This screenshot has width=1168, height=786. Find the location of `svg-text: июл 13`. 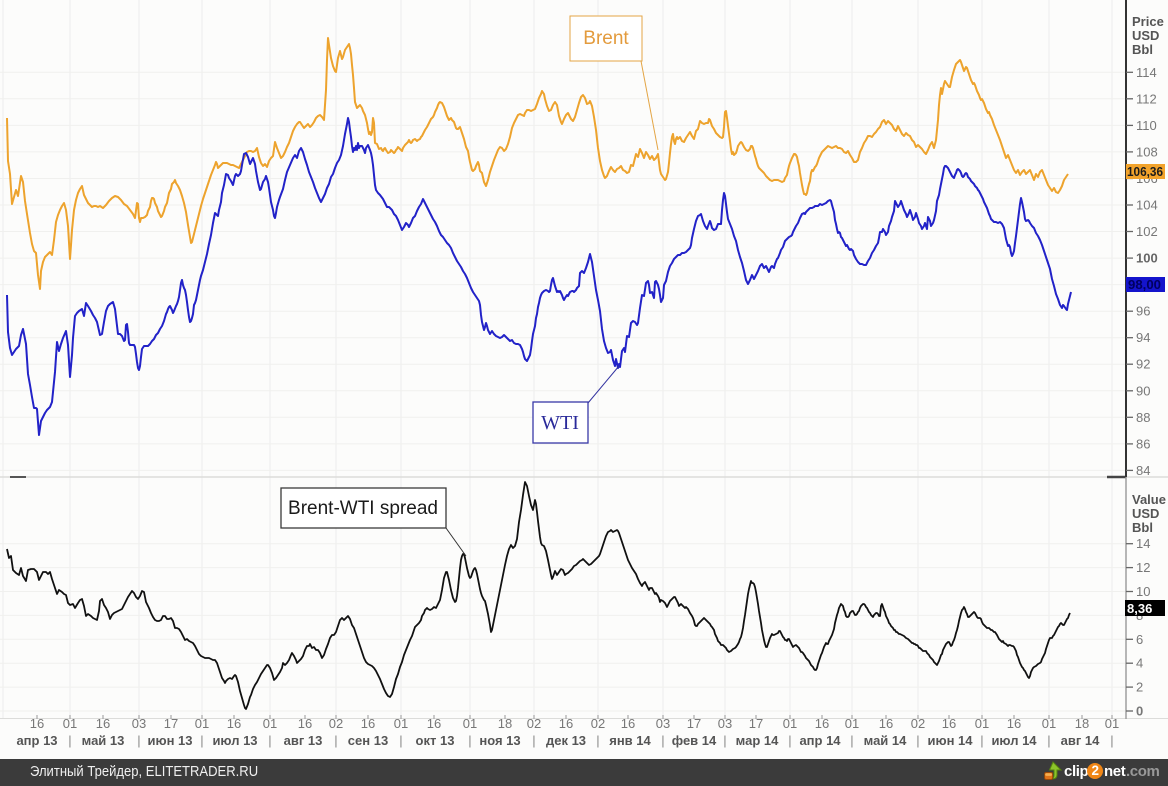

svg-text: июл 13 is located at coordinates (234, 740).